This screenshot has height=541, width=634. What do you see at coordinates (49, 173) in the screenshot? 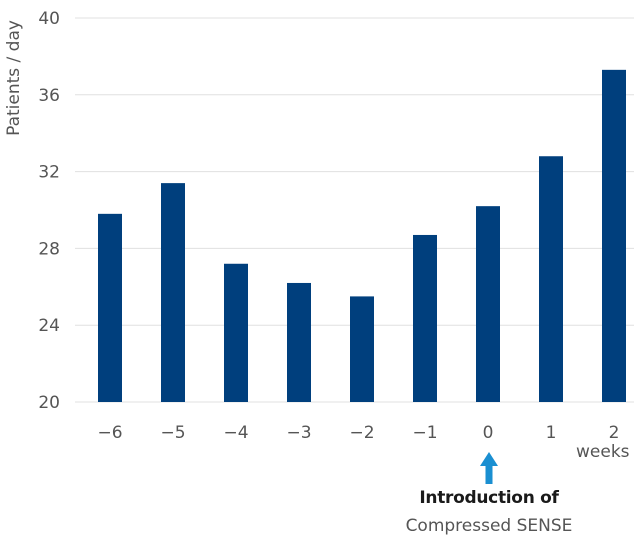
I see `y-tick-label: 32` at bounding box center [49, 173].